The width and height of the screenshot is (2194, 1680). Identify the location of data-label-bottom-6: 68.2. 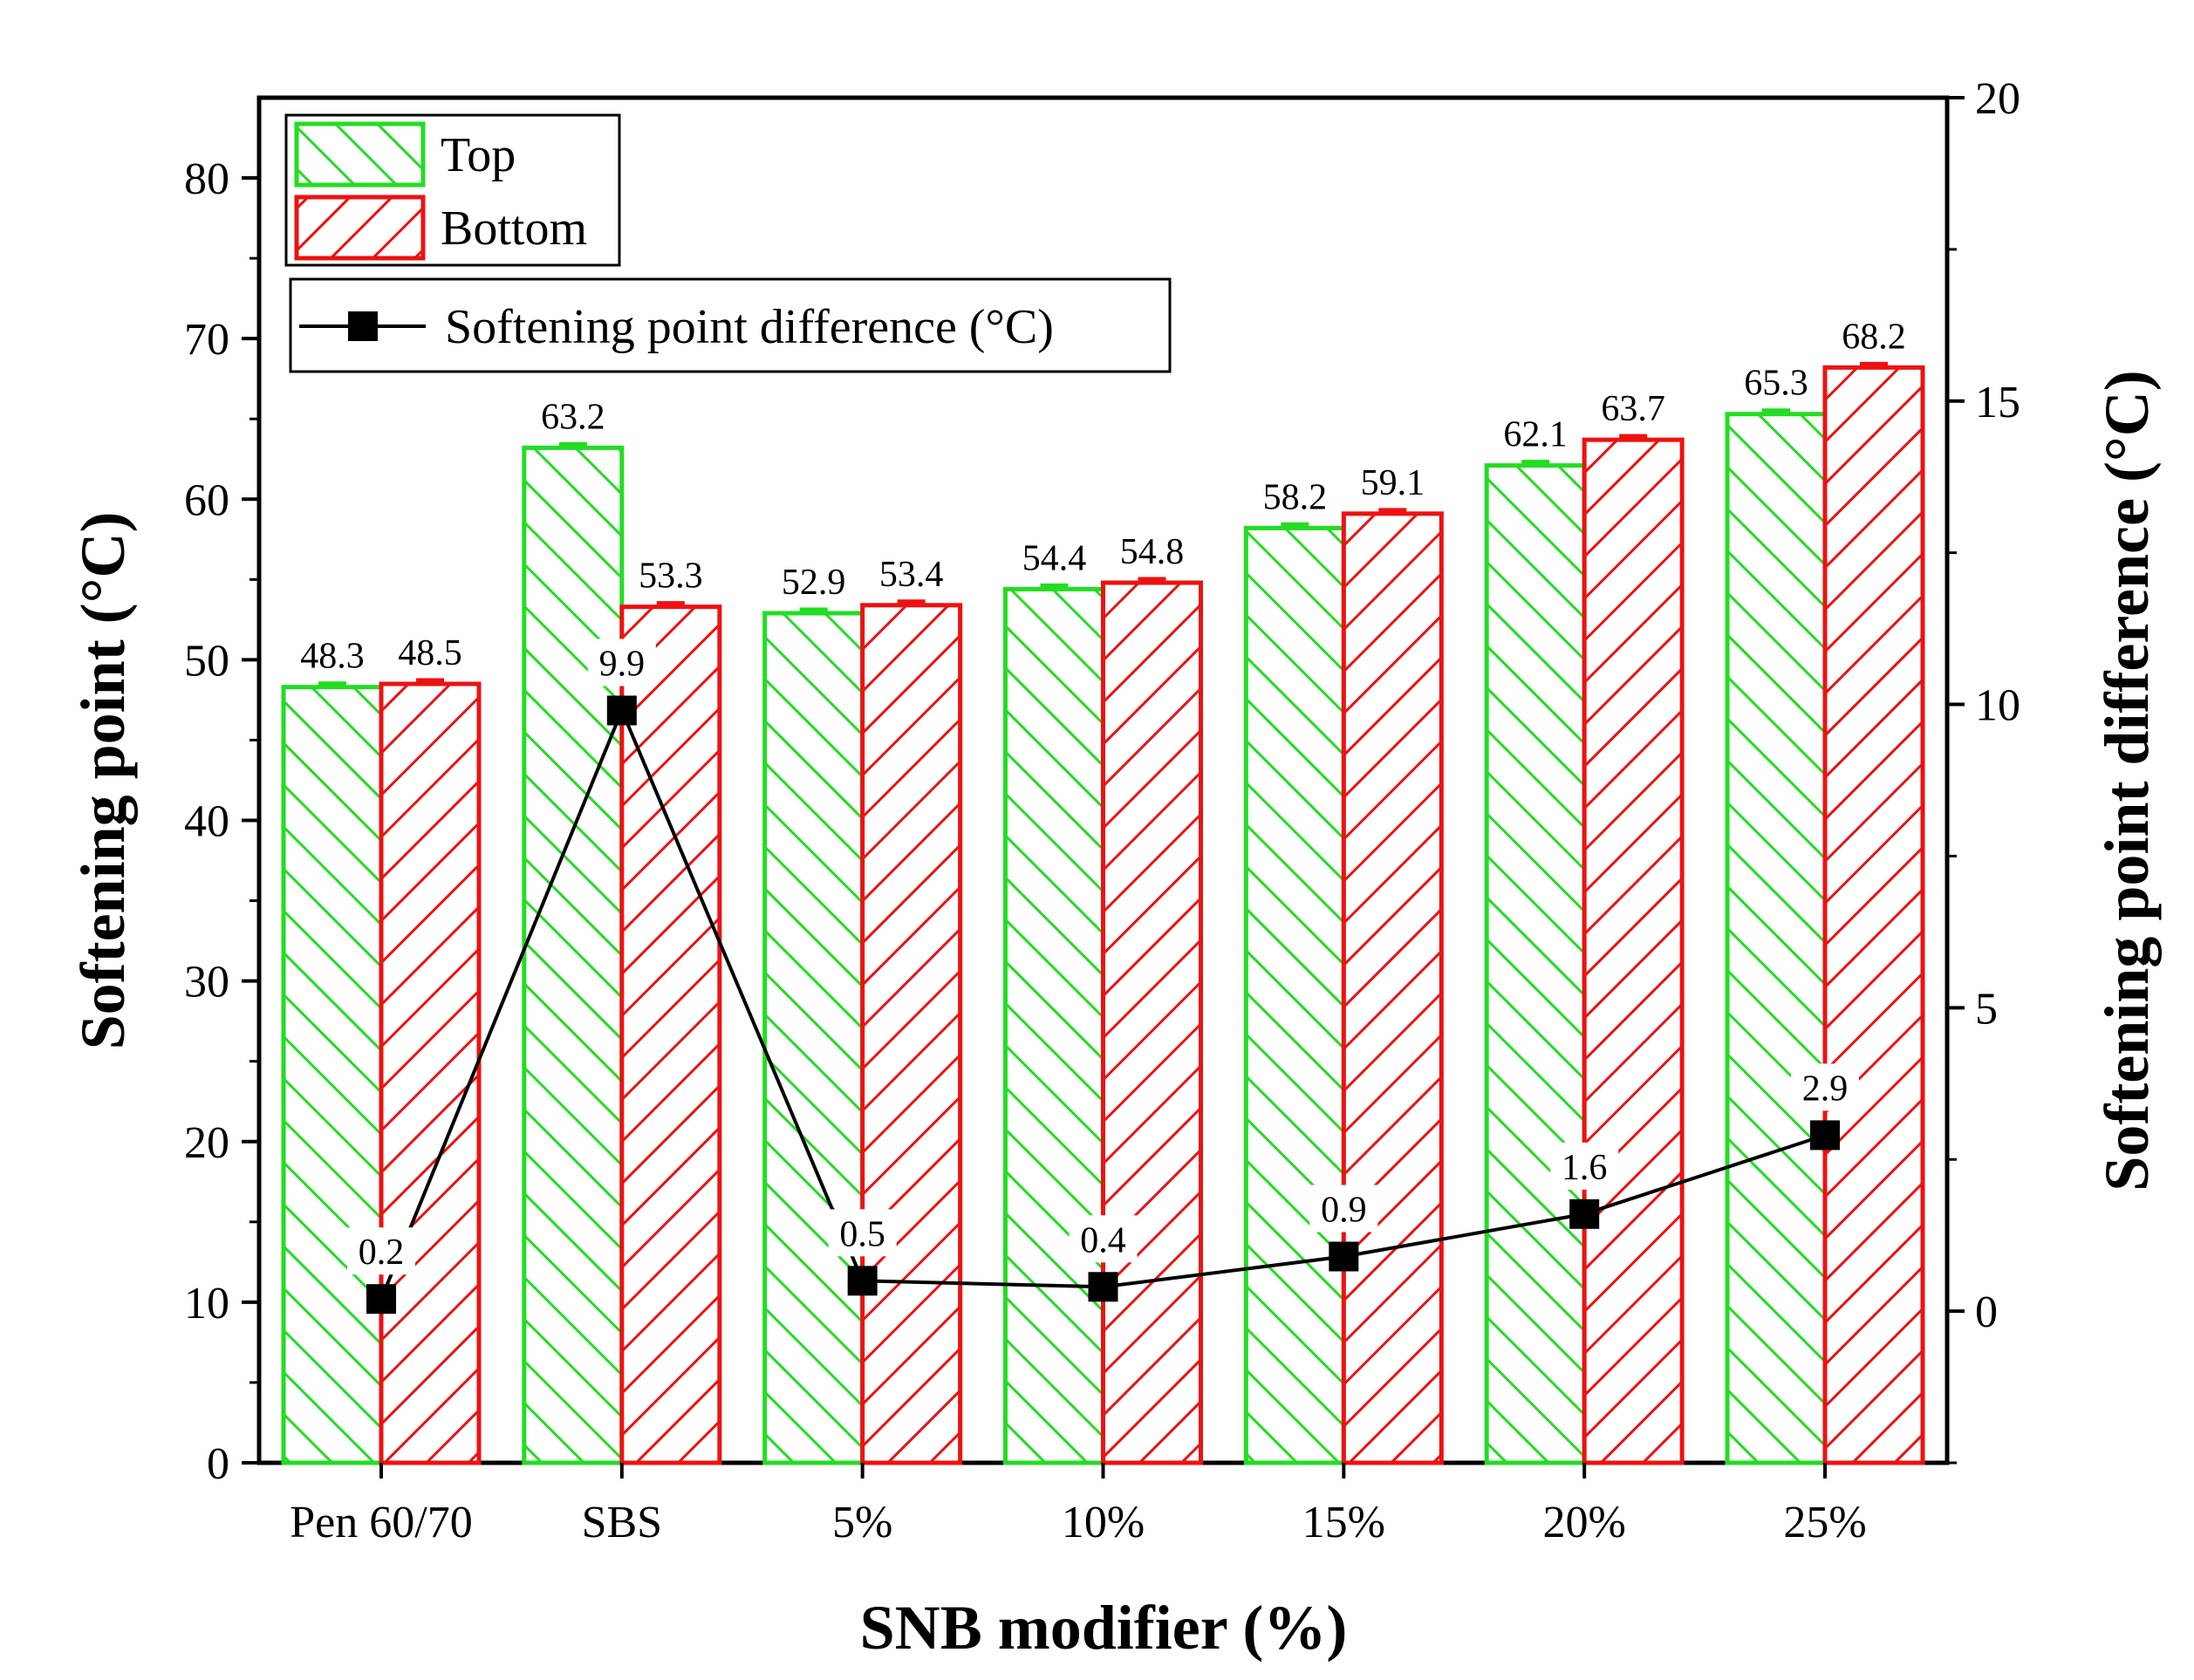
(1874, 337).